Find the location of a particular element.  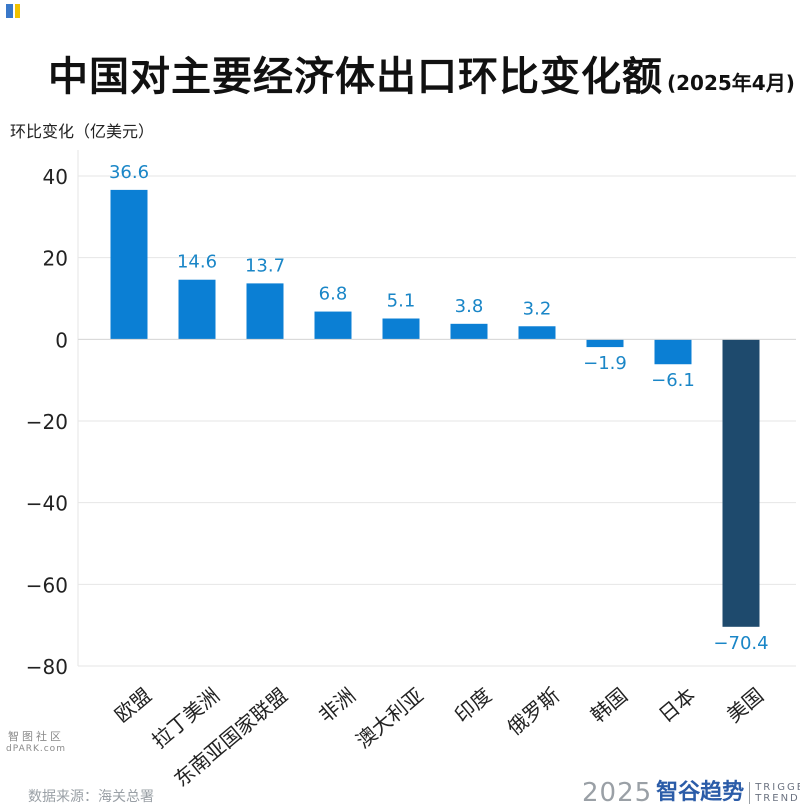

y-axis-label: 环比变化（亿美元） is located at coordinates (82, 131).